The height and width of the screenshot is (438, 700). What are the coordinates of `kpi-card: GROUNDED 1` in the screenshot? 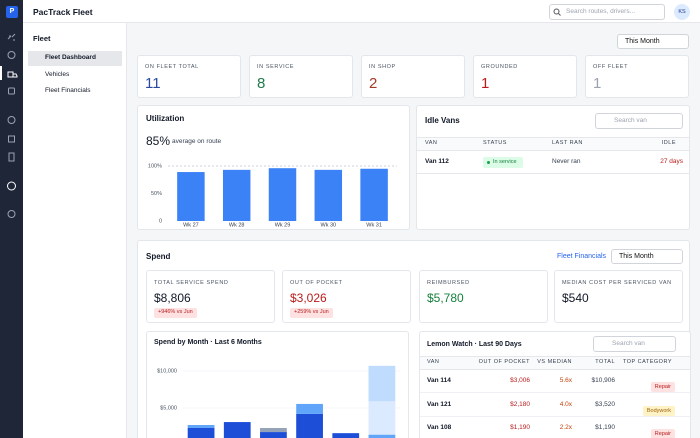 It's located at (525, 76).